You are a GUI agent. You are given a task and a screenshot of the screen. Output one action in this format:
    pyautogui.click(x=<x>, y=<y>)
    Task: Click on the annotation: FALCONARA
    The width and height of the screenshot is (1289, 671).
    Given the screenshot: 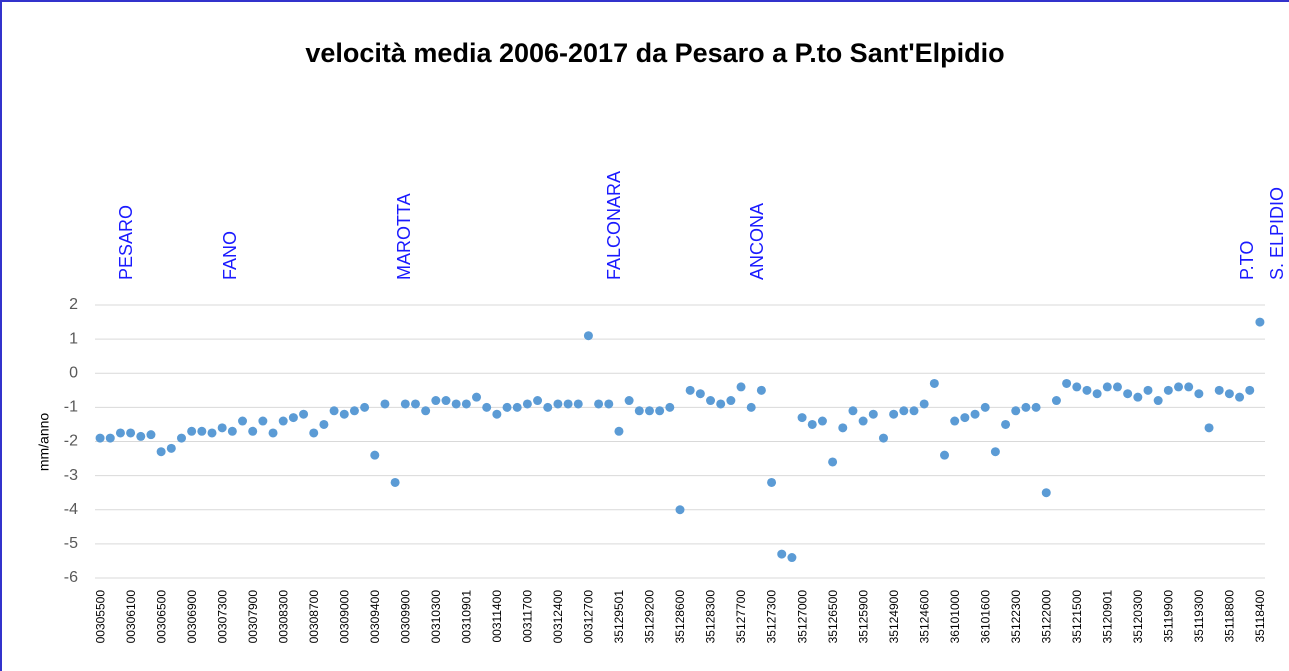 What is the action you would take?
    pyautogui.click(x=614, y=225)
    